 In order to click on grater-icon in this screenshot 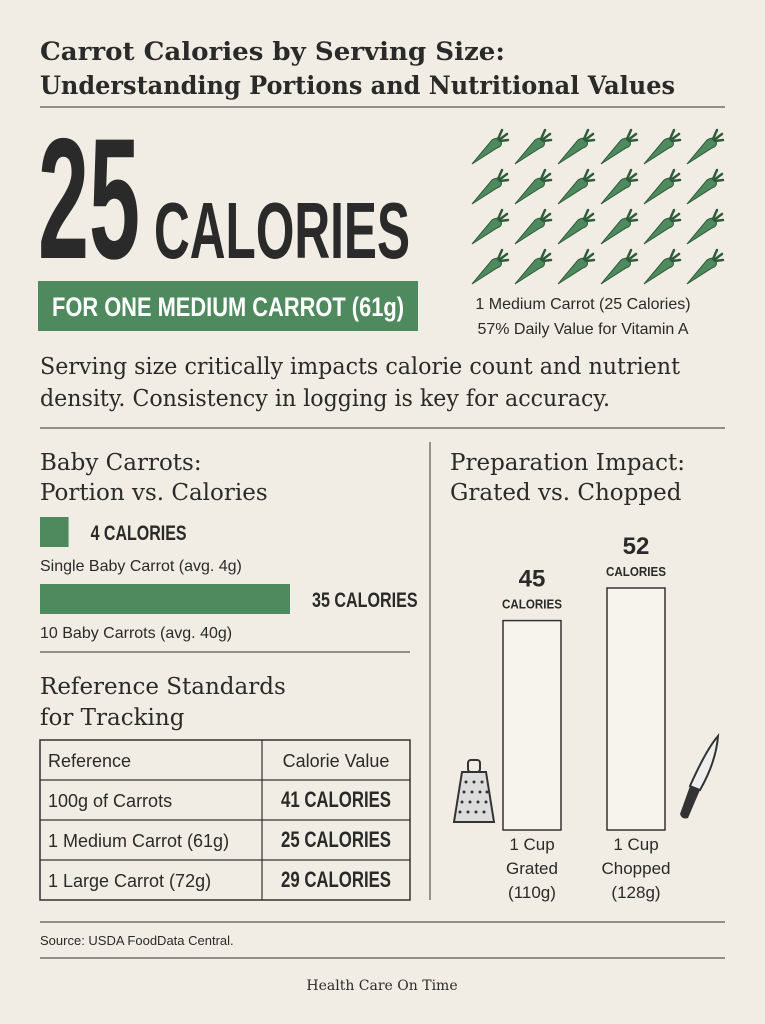, I will do `click(474, 791)`.